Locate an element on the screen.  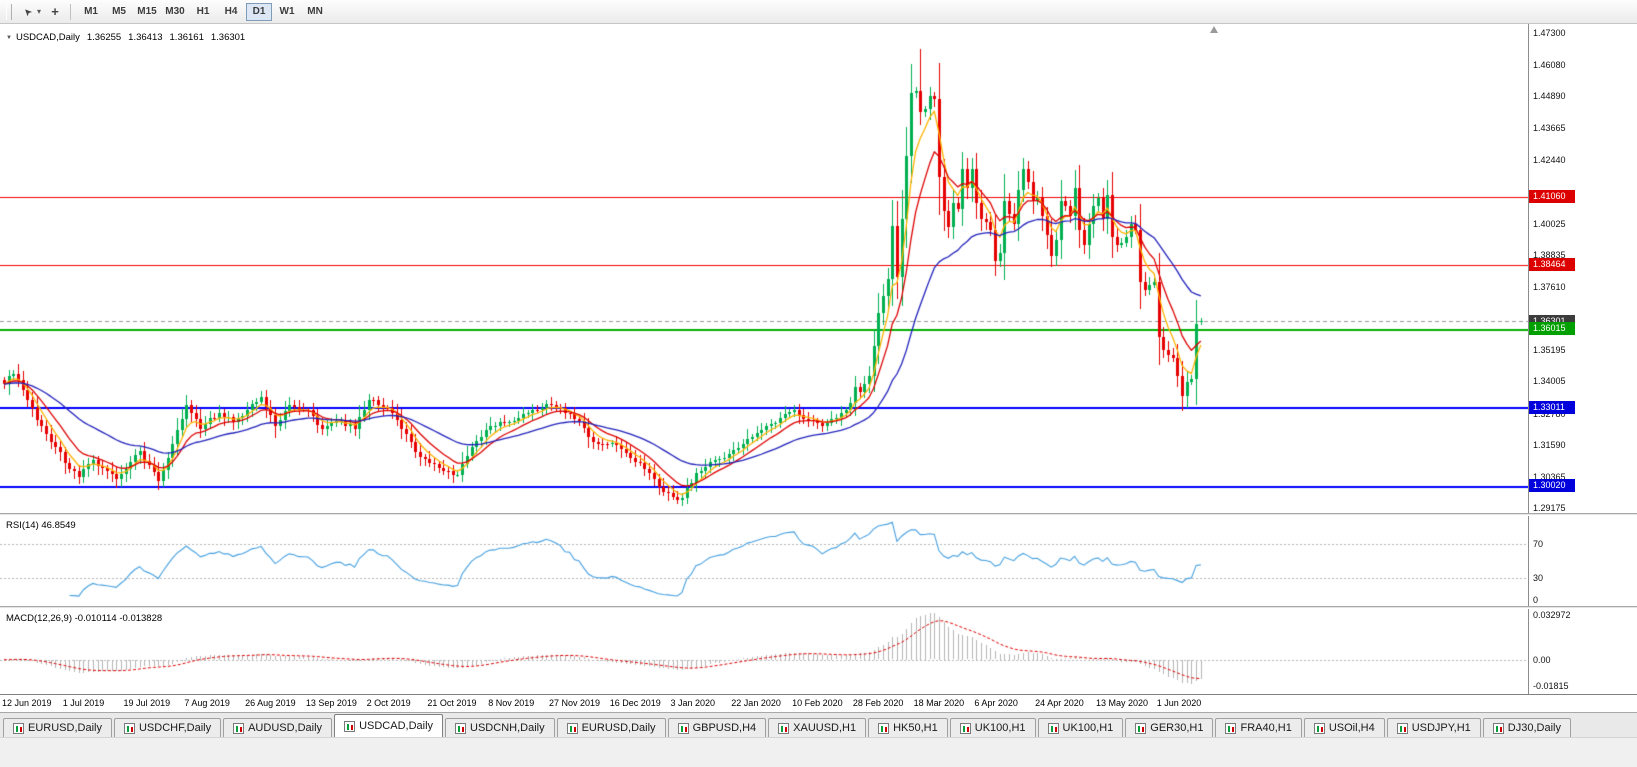
price-tick: 1.37610 is located at coordinates (1549, 286).